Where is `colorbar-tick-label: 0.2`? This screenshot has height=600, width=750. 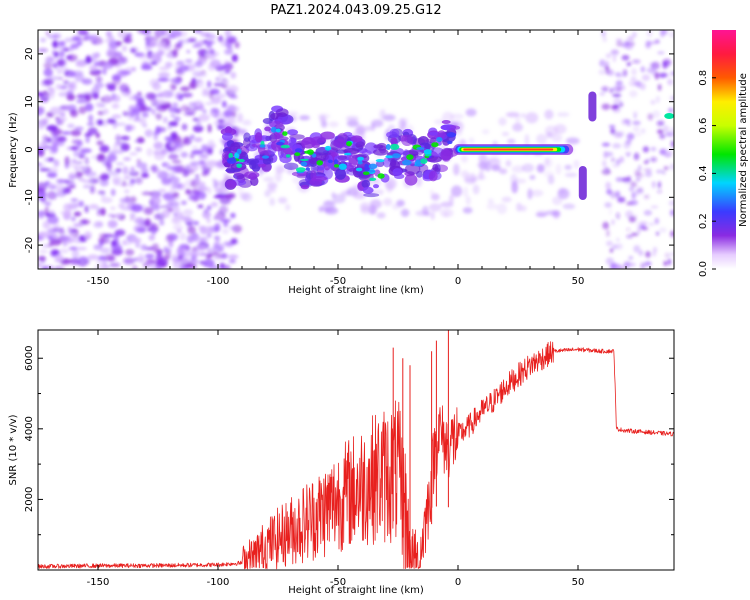 colorbar-tick-label: 0.2 is located at coordinates (703, 221).